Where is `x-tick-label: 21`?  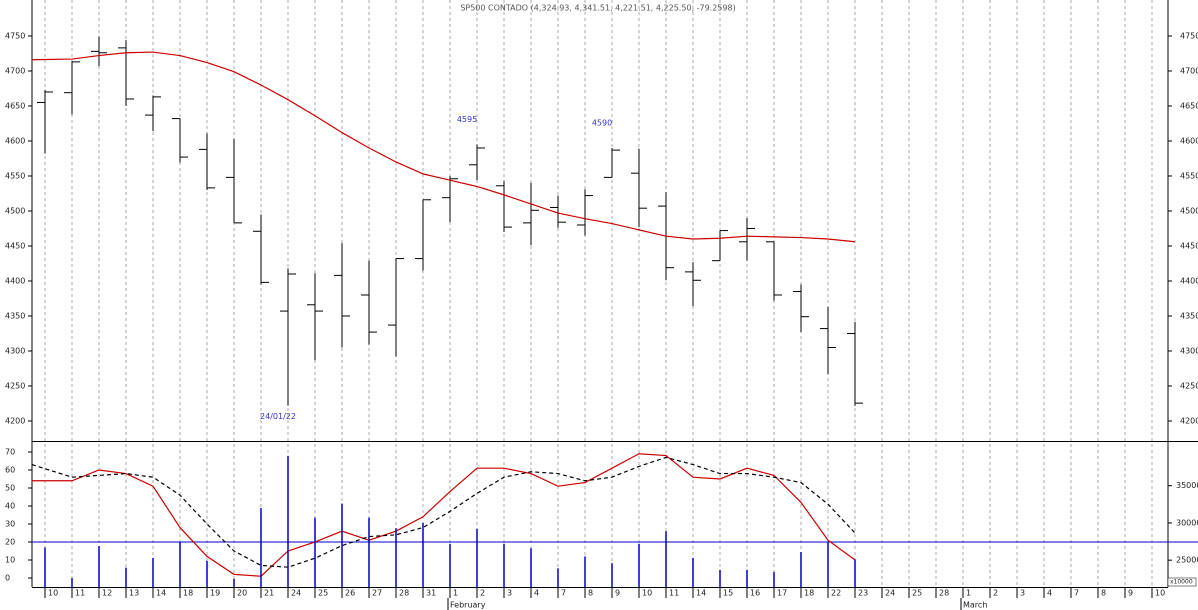
x-tick-label: 21 is located at coordinates (269, 593).